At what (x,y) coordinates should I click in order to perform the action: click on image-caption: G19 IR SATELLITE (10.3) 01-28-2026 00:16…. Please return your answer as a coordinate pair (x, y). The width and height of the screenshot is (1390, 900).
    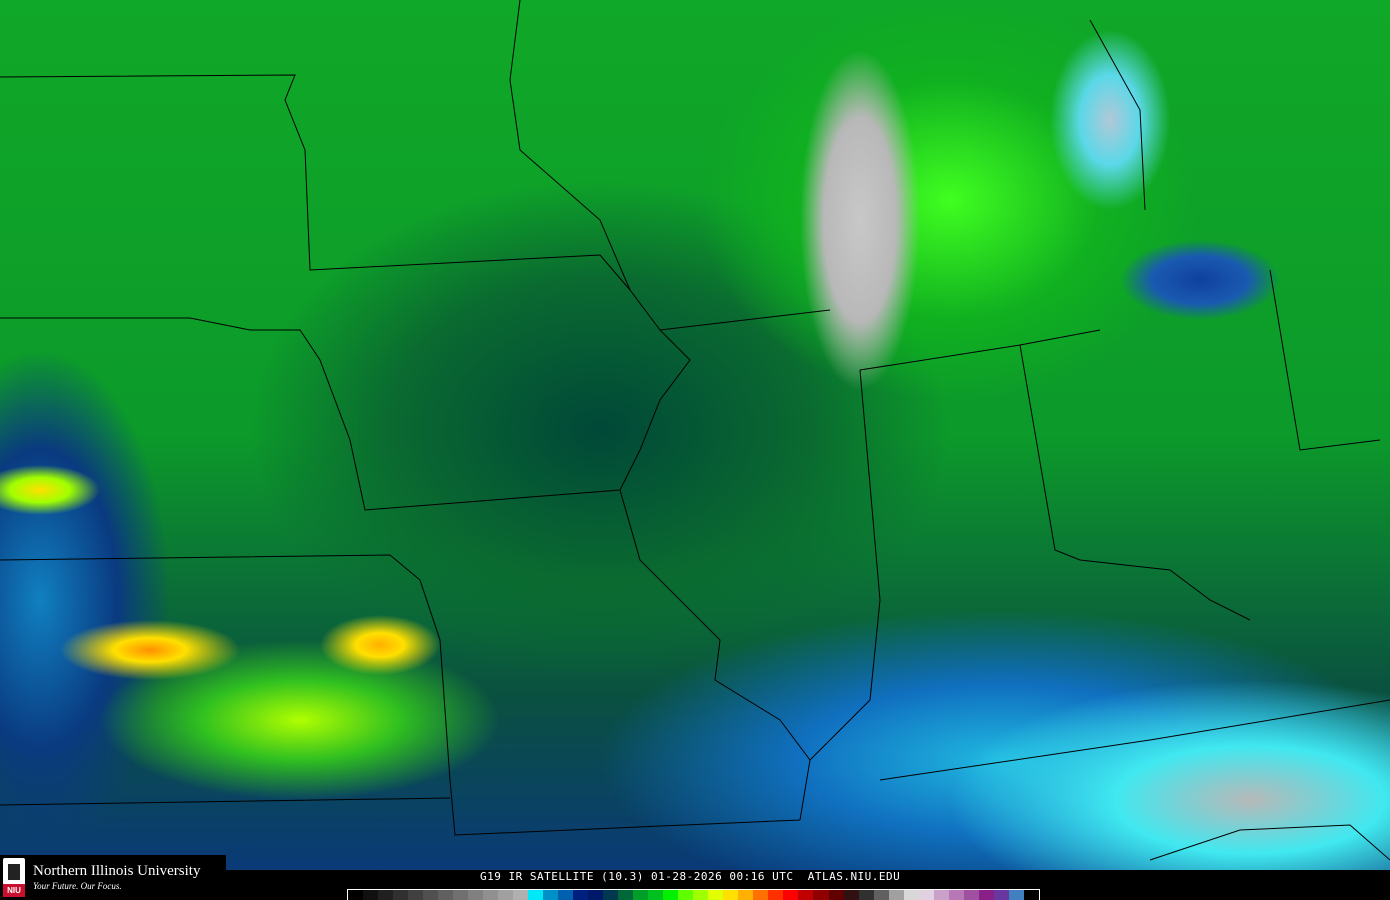
    Looking at the image, I should click on (690, 876).